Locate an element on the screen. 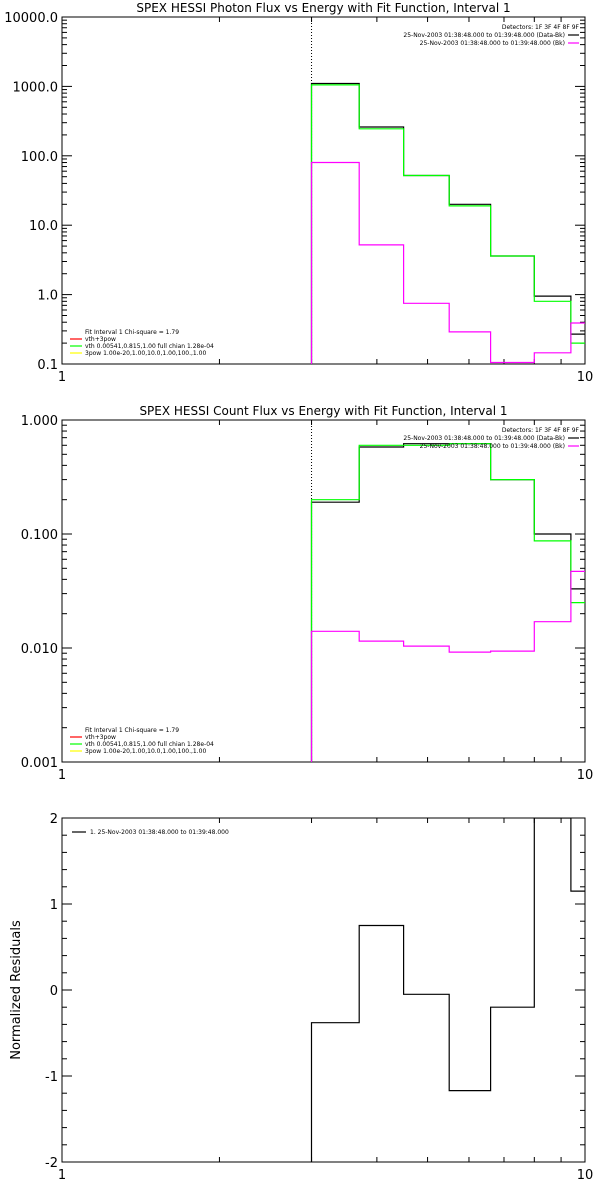 The image size is (600, 1200). y-tick-label: 0.100 is located at coordinates (39, 535).